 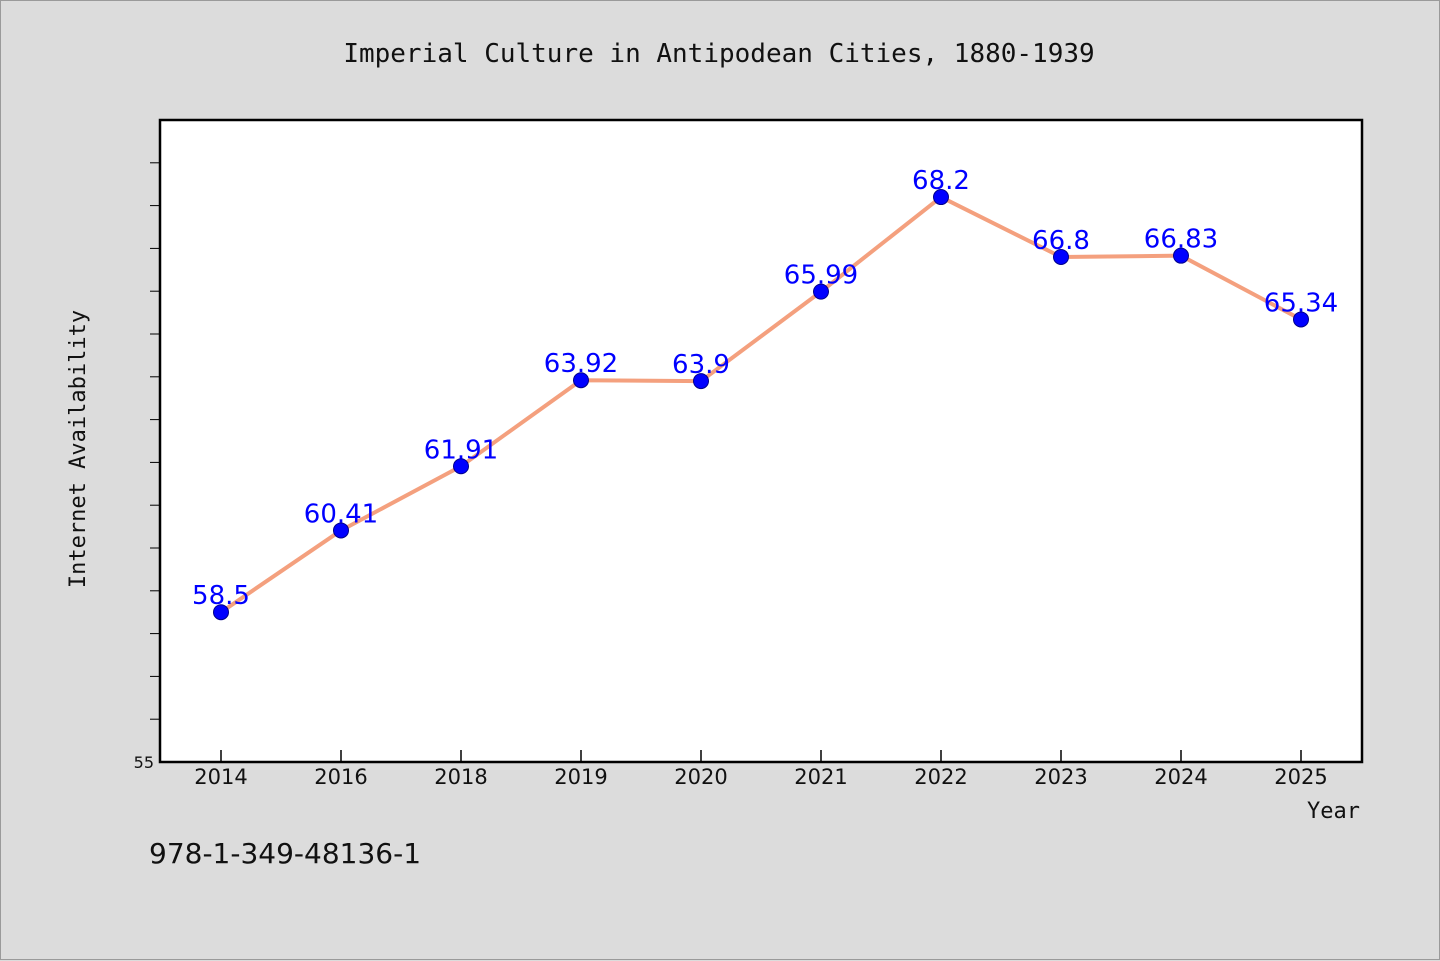 I want to click on x-tick-label: 2023, so click(x=1060, y=777).